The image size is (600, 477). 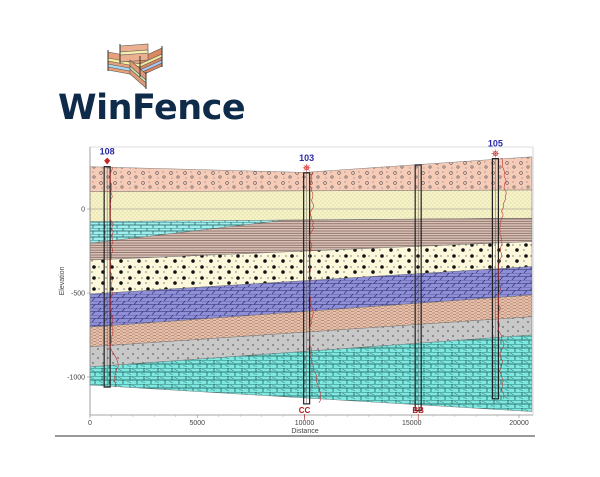 I want to click on well-label: 105, so click(x=495, y=144).